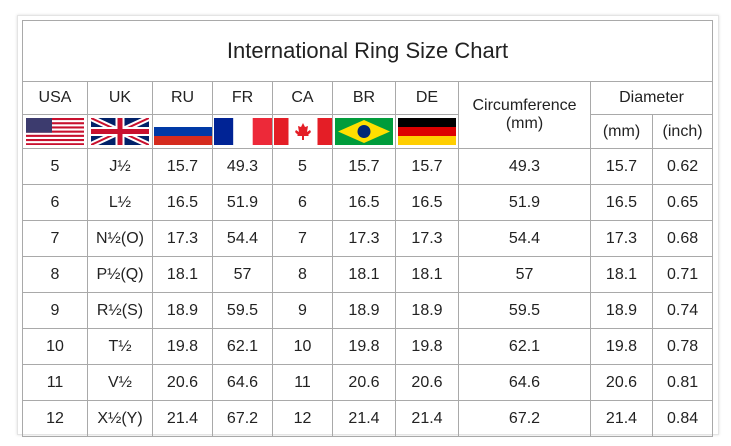  What do you see at coordinates (427, 131) in the screenshot?
I see `germany-flag-icon` at bounding box center [427, 131].